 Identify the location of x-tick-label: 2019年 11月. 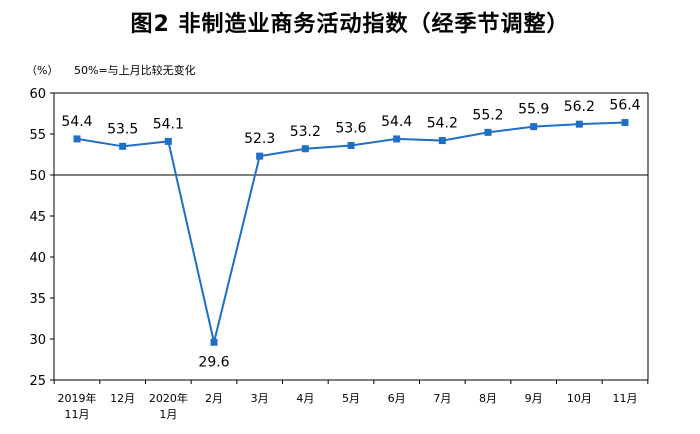
(77, 406).